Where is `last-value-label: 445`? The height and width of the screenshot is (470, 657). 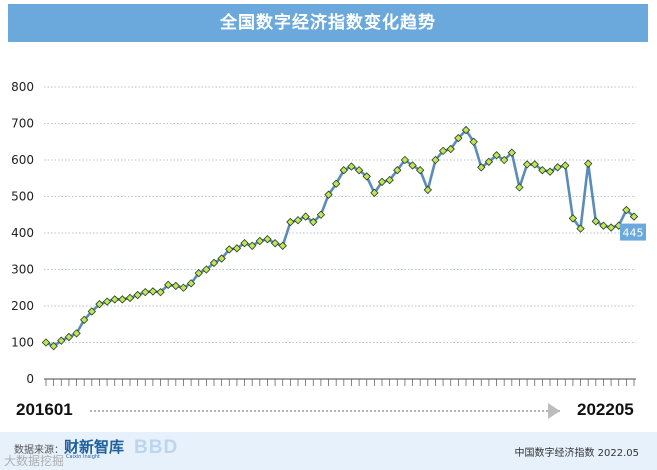
last-value-label: 445 is located at coordinates (633, 233).